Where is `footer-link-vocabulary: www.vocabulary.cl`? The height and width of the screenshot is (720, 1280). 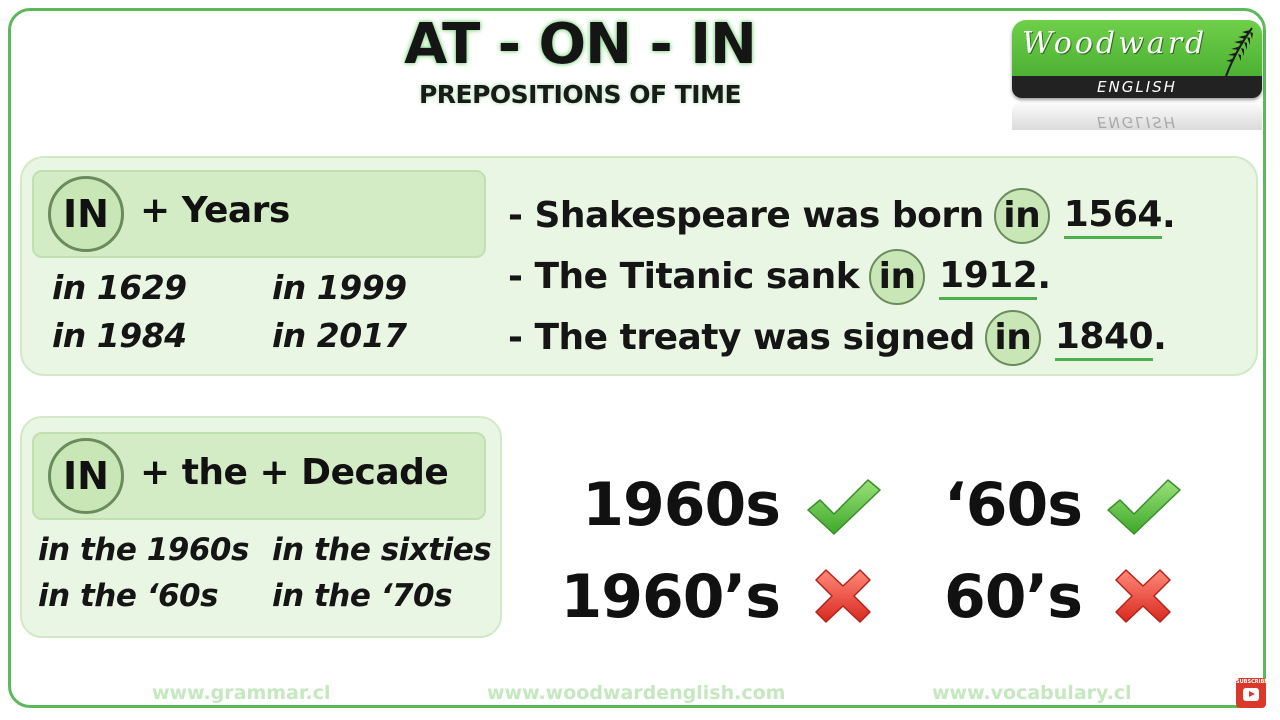 footer-link-vocabulary: www.vocabulary.cl is located at coordinates (1032, 693).